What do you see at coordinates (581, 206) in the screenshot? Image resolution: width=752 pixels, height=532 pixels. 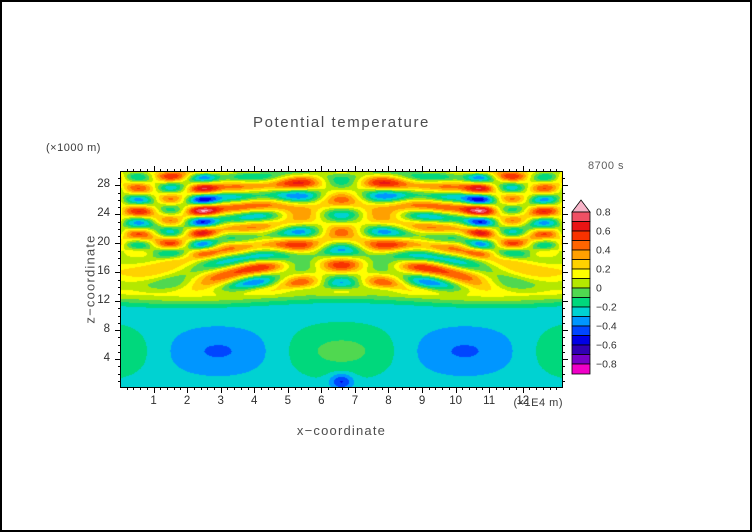 I see `colorbar-arrow-cap` at bounding box center [581, 206].